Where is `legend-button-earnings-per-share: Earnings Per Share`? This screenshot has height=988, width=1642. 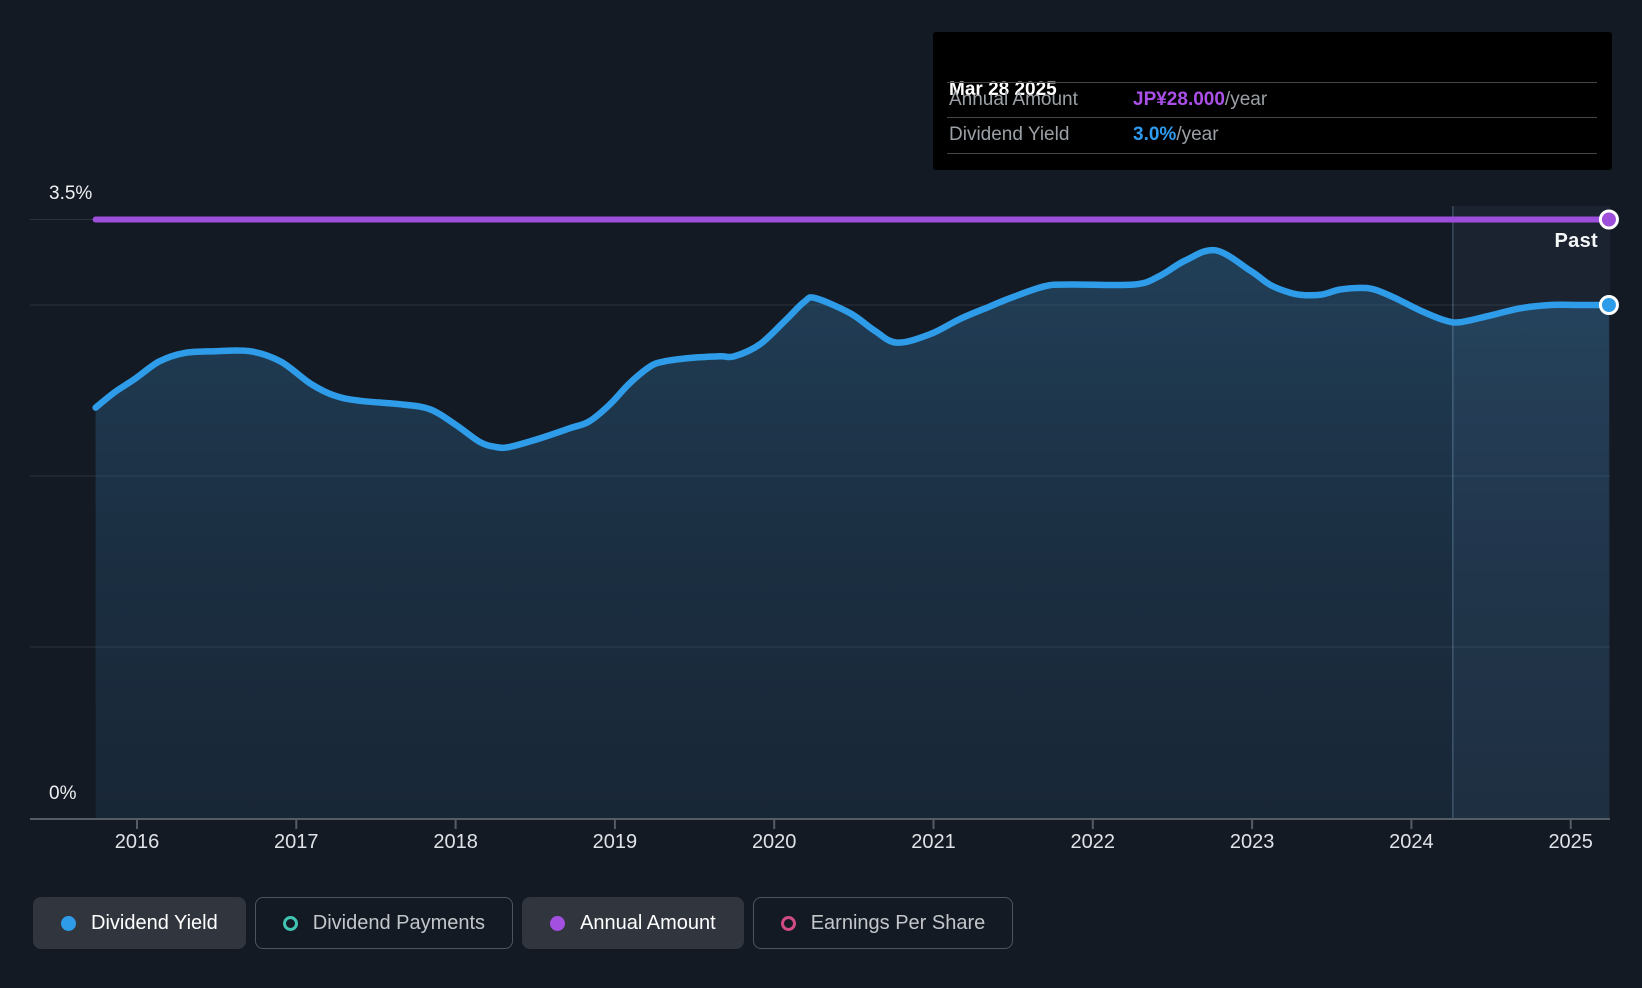 legend-button-earnings-per-share: Earnings Per Share is located at coordinates (883, 923).